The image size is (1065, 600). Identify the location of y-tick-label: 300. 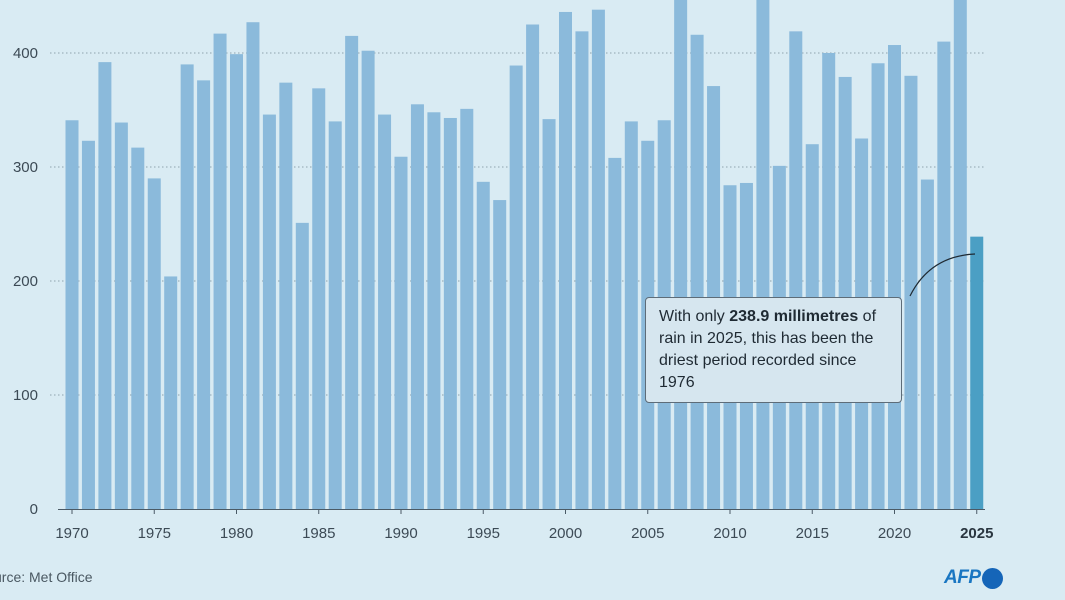
(25, 167).